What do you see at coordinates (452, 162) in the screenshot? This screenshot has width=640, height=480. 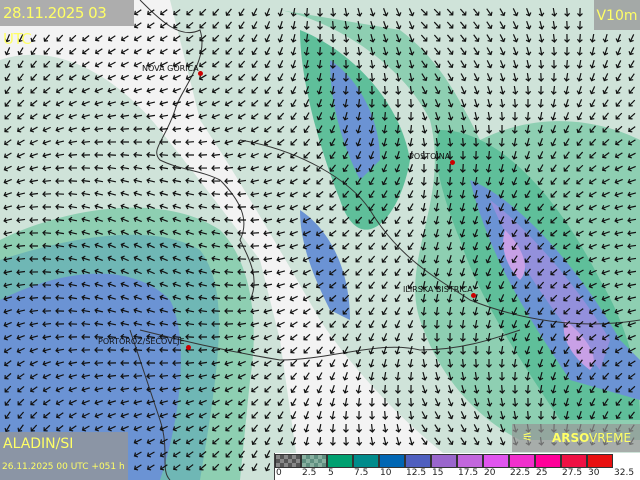 I see `city-marker` at bounding box center [452, 162].